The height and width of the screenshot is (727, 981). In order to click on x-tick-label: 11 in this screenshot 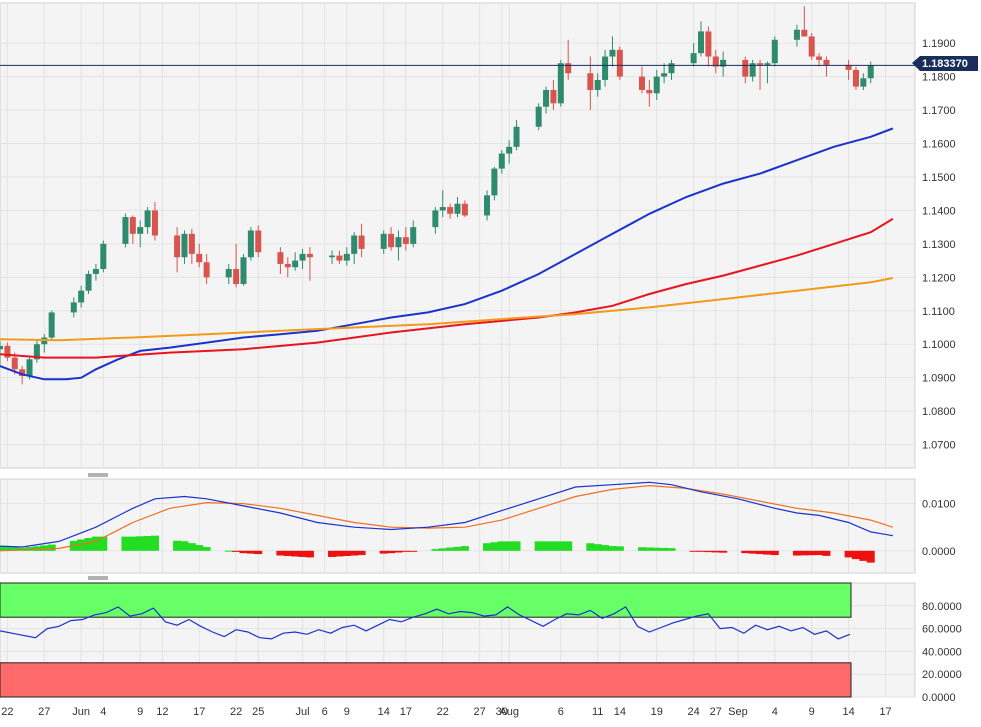, I will do `click(597, 712)`.